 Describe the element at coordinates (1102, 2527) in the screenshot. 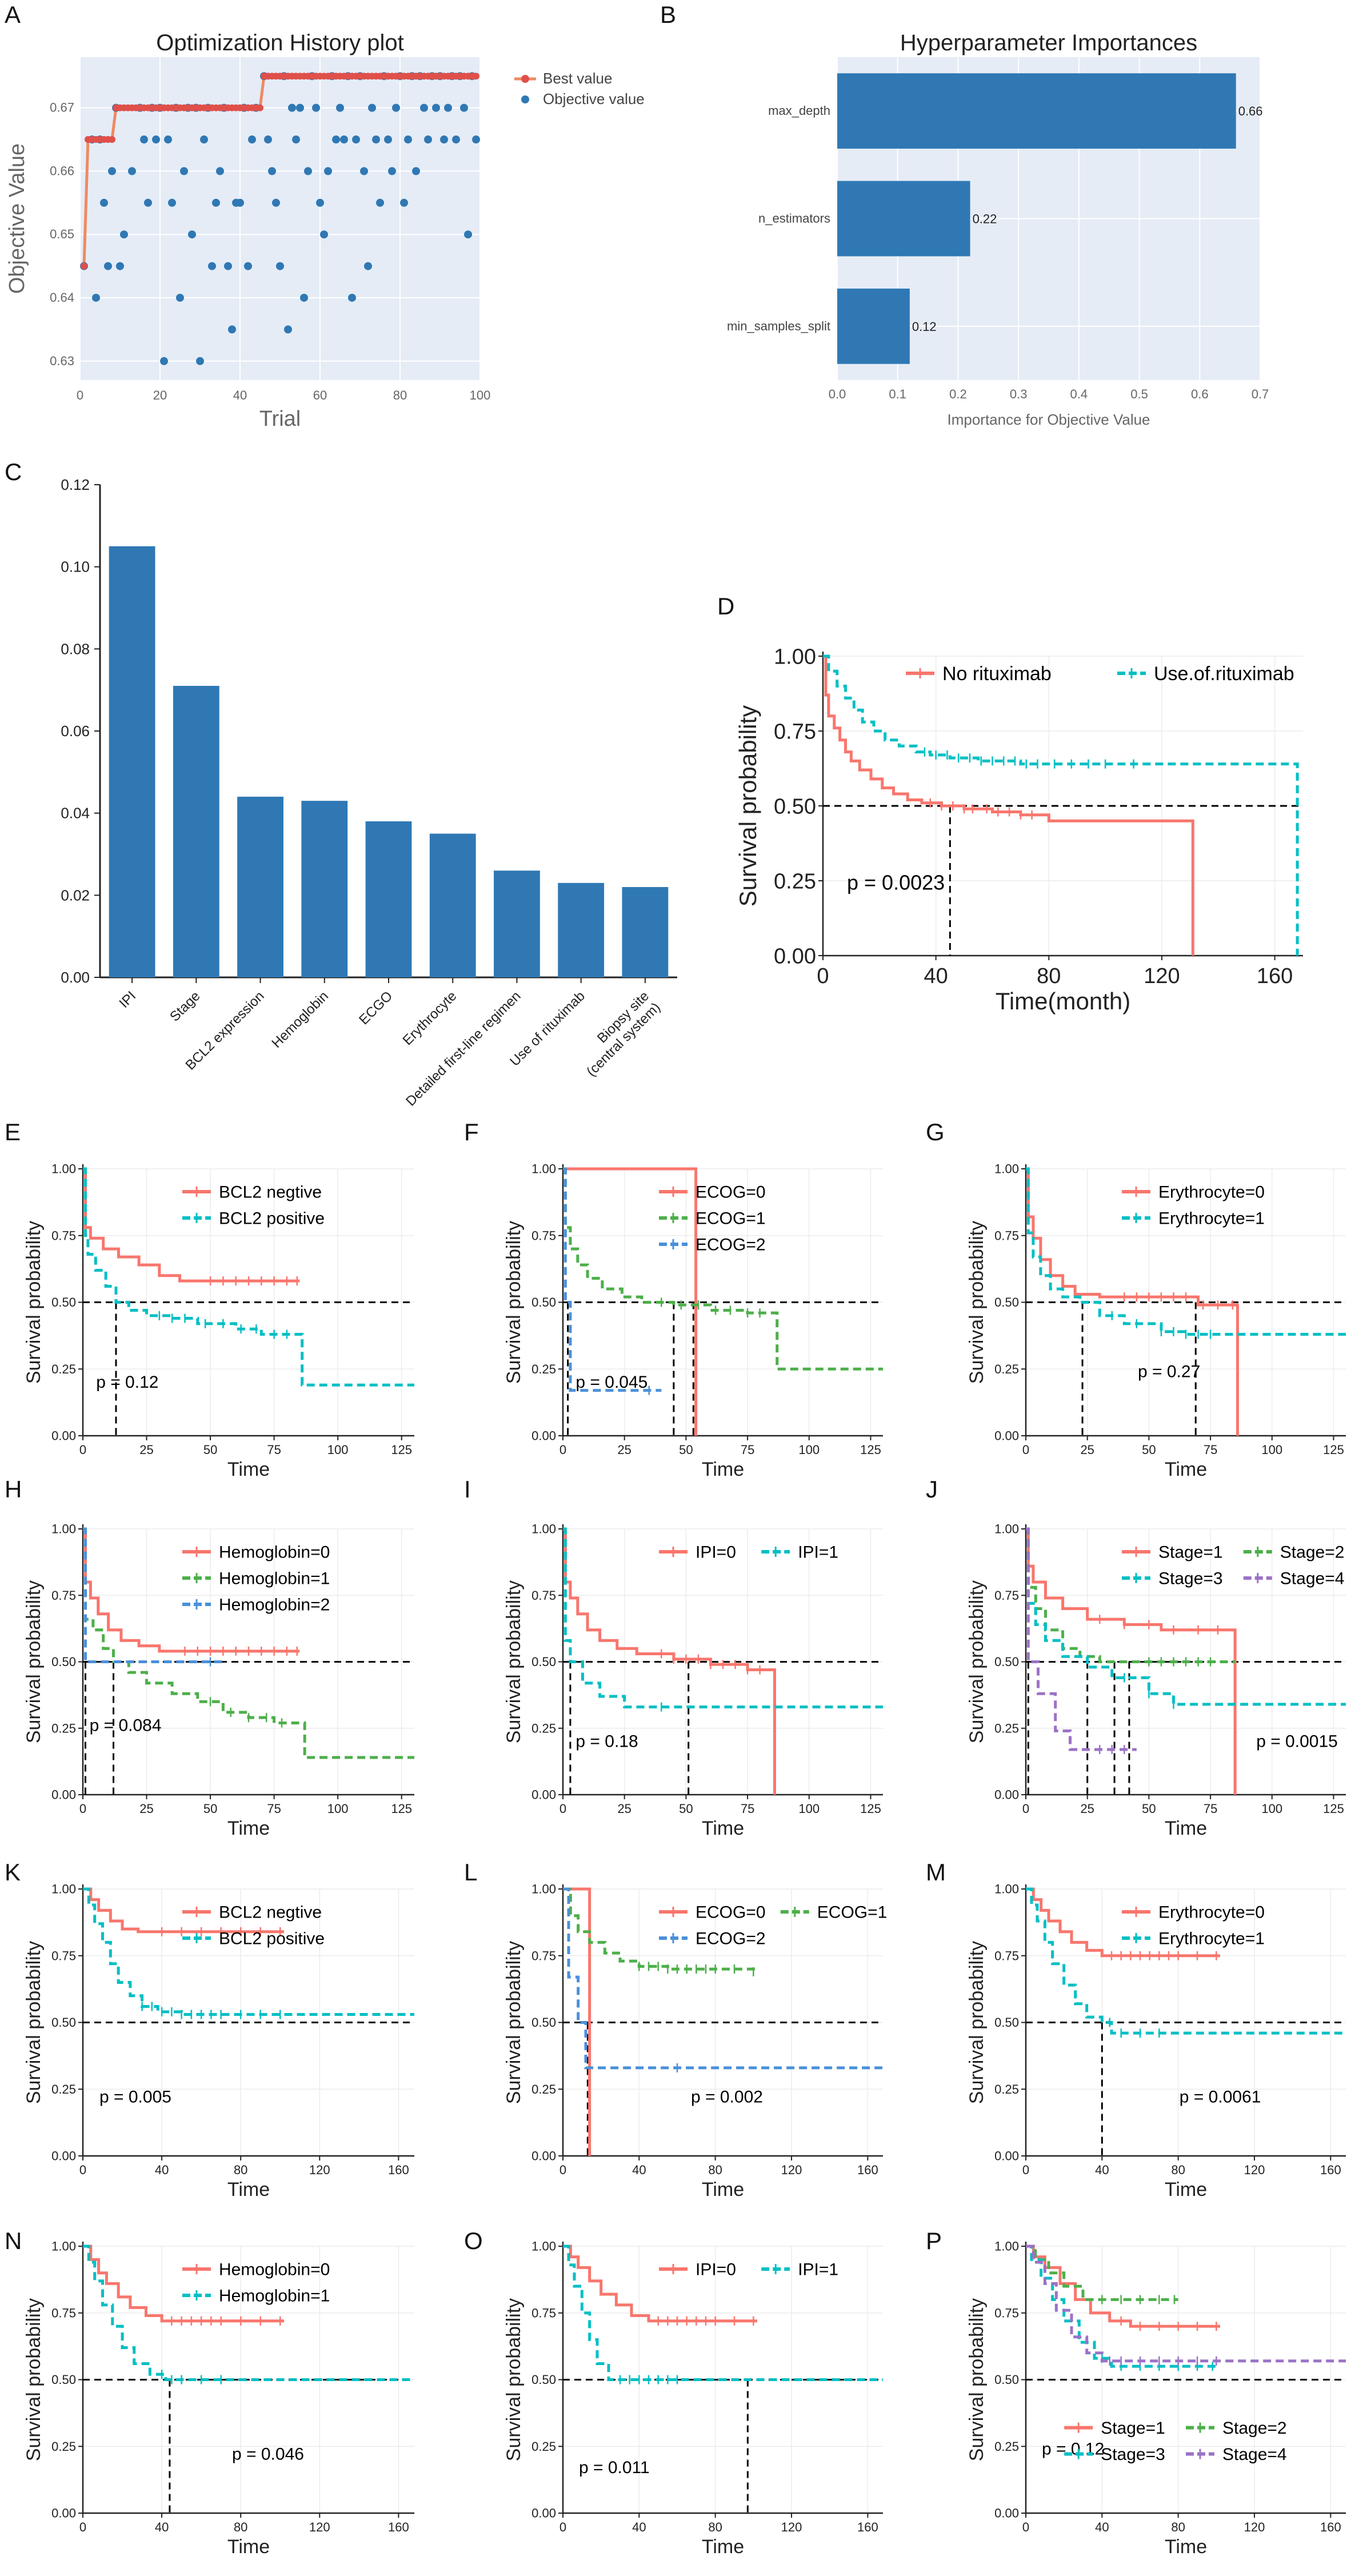

I see `x-tick-label: 40` at that location.